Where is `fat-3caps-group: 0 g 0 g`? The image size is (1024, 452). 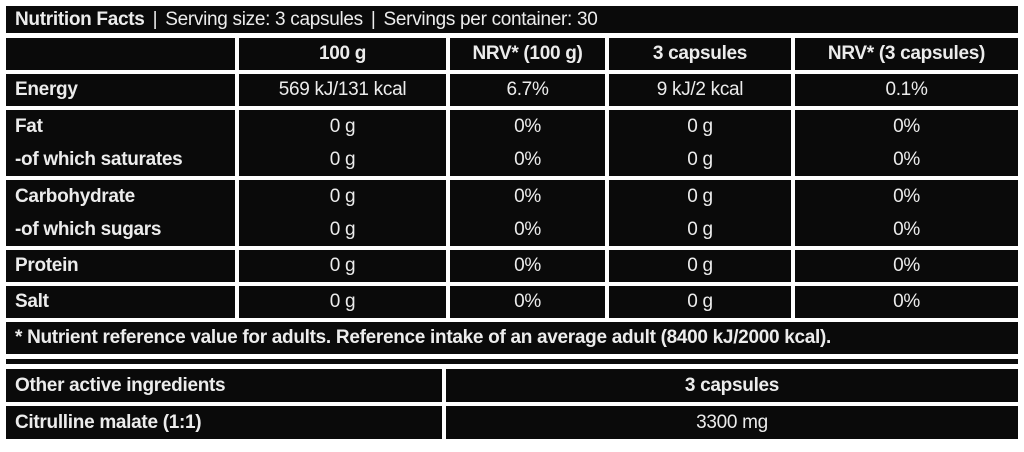
fat-3caps-group: 0 g 0 g is located at coordinates (700, 143).